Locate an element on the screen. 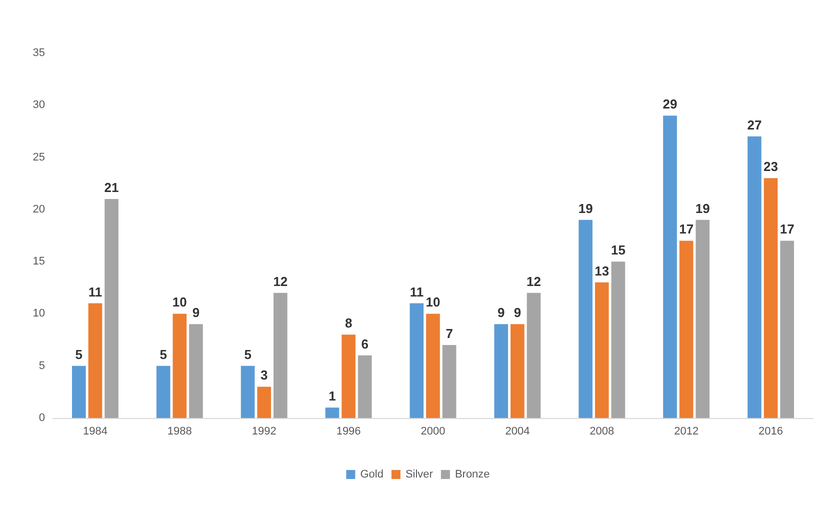  y-tick-label: 35 is located at coordinates (38, 53).